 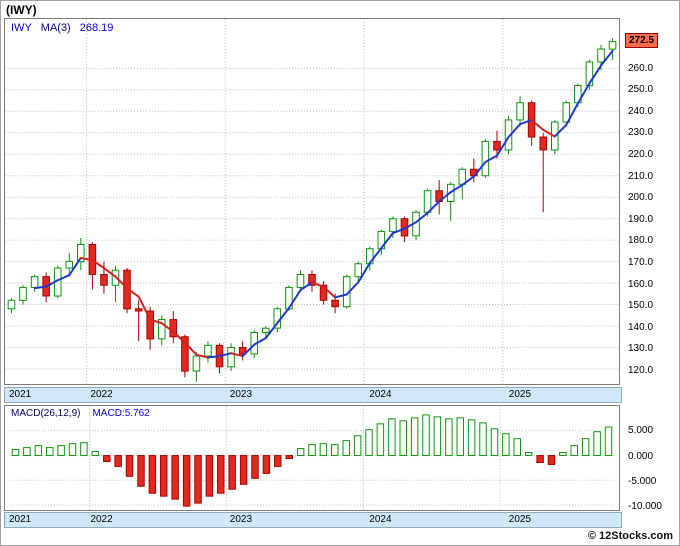 I want to click on y-axis-label: 170.0, so click(x=641, y=262).